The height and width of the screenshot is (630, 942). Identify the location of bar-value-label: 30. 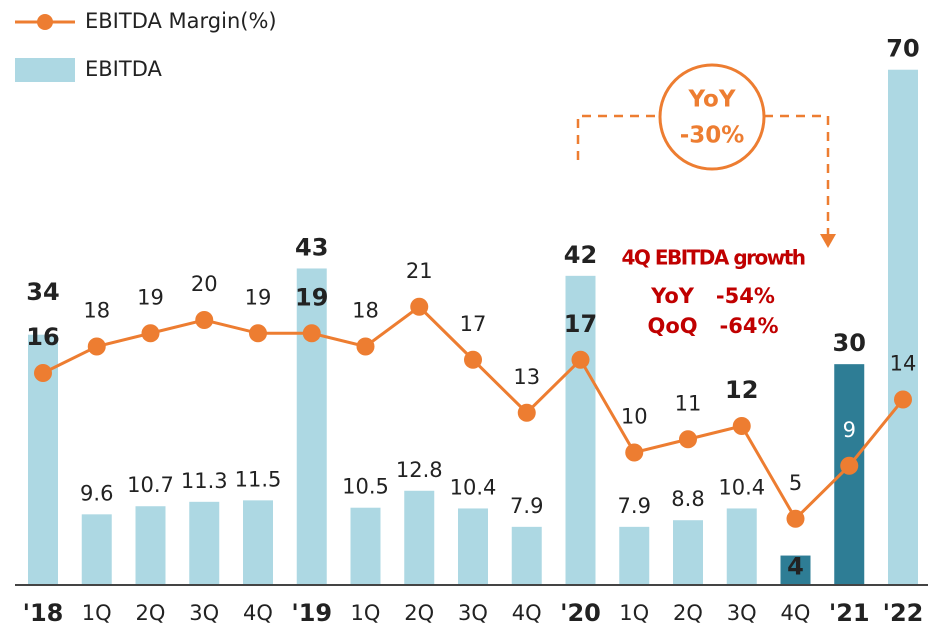
(849, 343).